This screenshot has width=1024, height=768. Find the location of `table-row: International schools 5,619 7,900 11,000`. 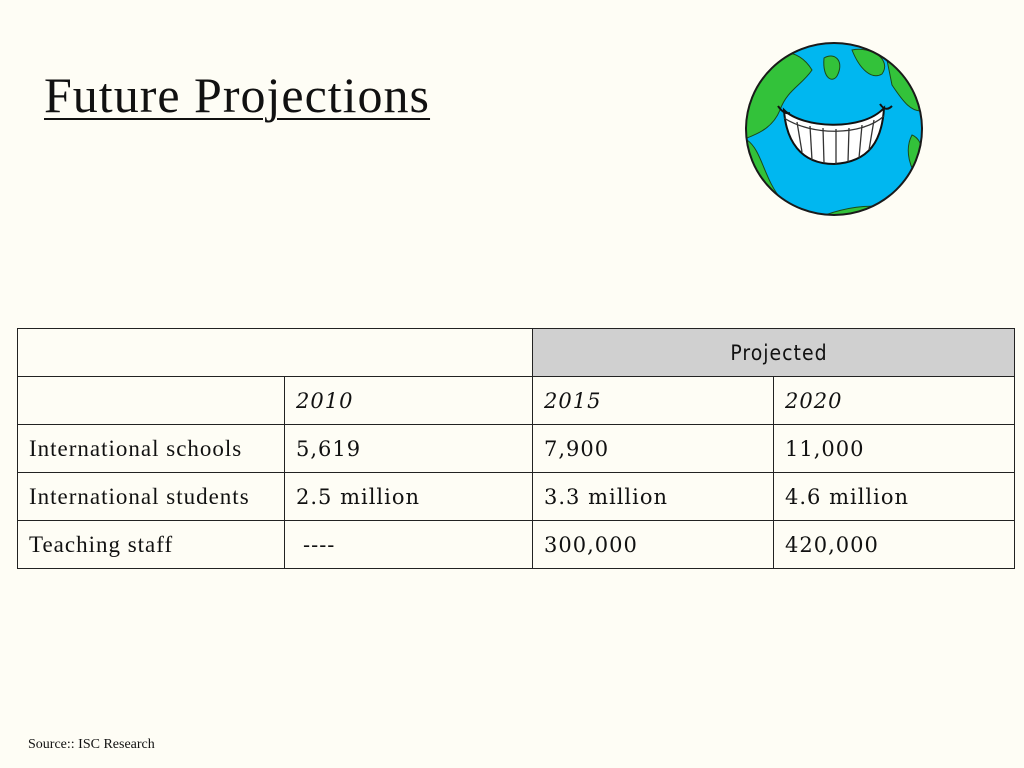

table-row: International schools 5,619 7,900 11,000 is located at coordinates (516, 448).